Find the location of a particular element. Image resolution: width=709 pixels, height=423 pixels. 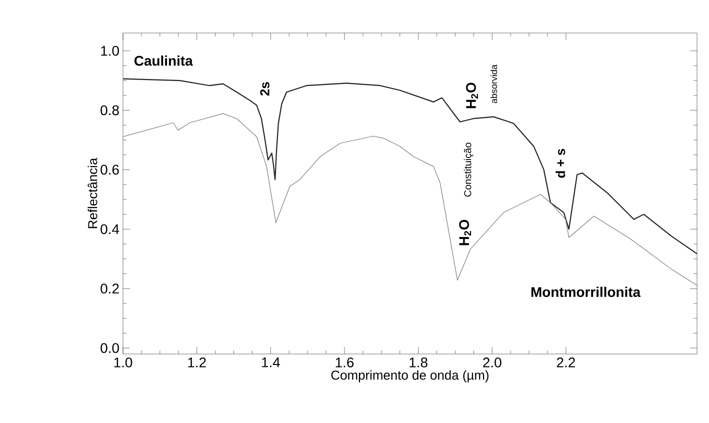

x-tick-label: 1.4 is located at coordinates (271, 363).